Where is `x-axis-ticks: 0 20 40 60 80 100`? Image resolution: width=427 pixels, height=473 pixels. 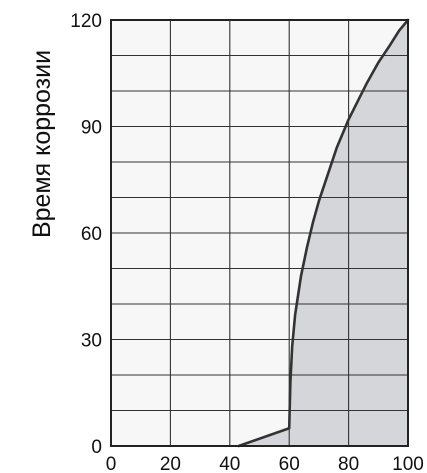
x-axis-ticks: 0 20 40 60 80 100 is located at coordinates (265, 463).